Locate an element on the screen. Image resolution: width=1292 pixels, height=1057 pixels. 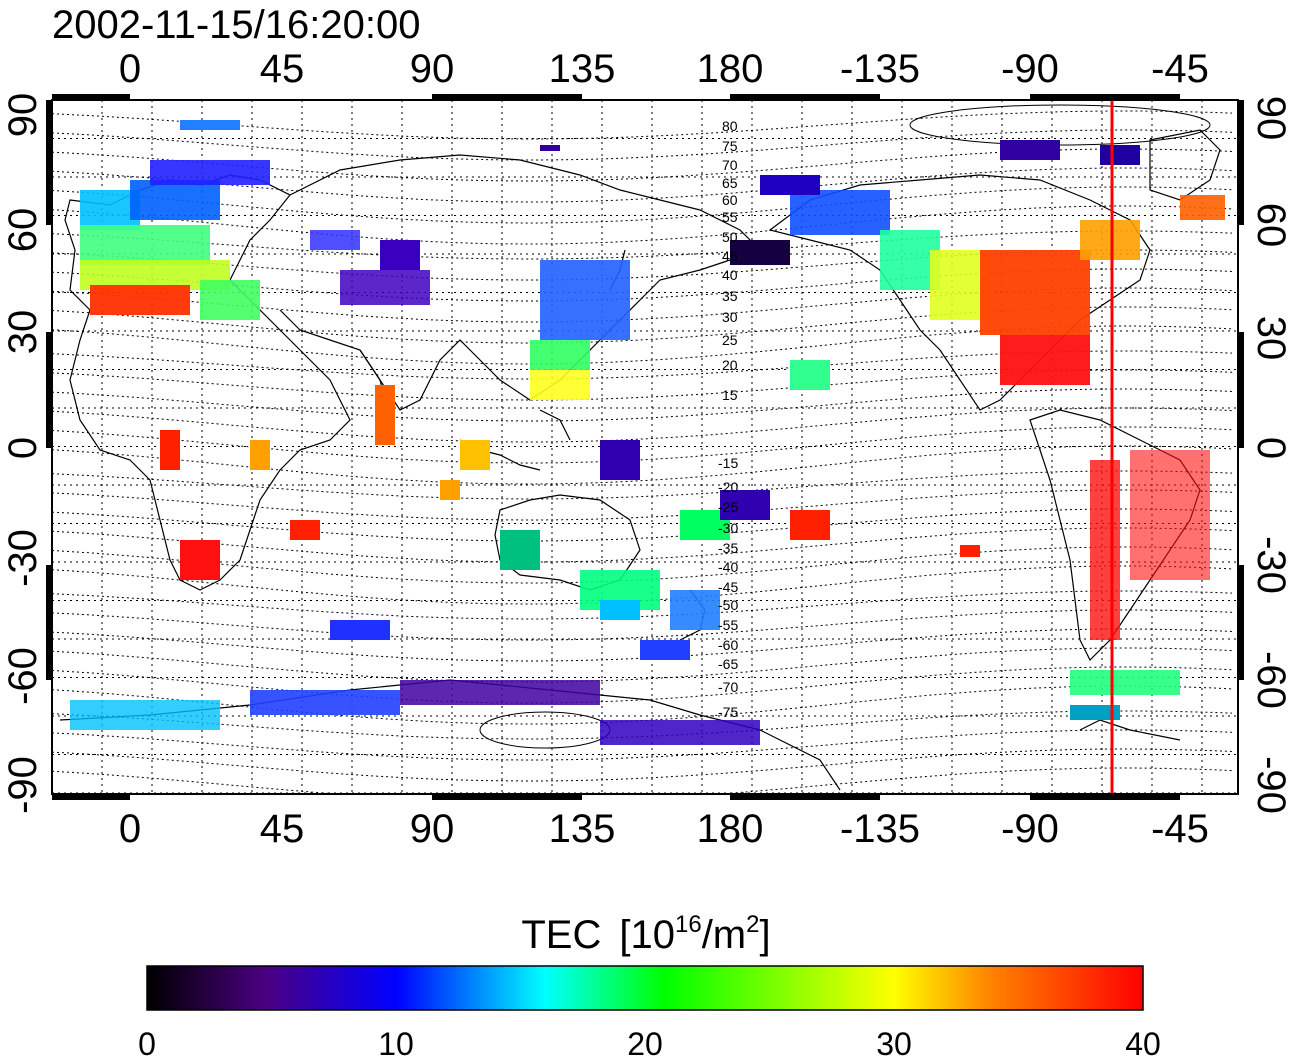
bottom-lon-label: 180 is located at coordinates (730, 829).